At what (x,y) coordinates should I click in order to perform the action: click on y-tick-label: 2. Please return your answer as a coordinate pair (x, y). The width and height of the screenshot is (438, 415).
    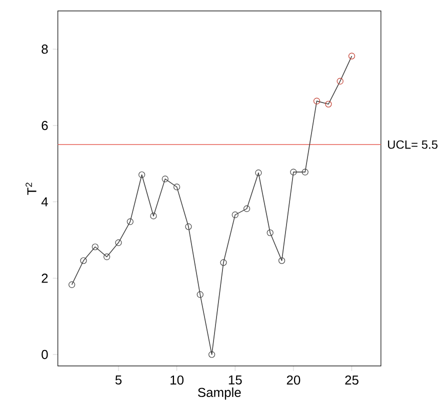
    Looking at the image, I should click on (45, 278).